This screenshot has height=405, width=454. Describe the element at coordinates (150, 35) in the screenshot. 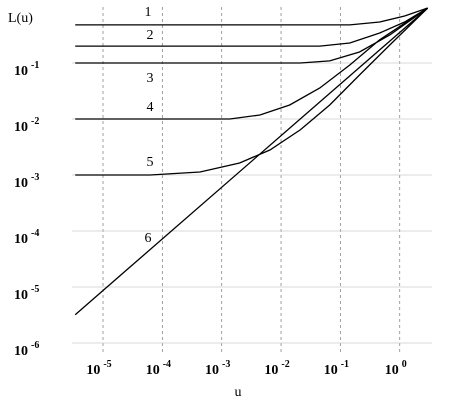

I see `curve-label: 2` at that location.